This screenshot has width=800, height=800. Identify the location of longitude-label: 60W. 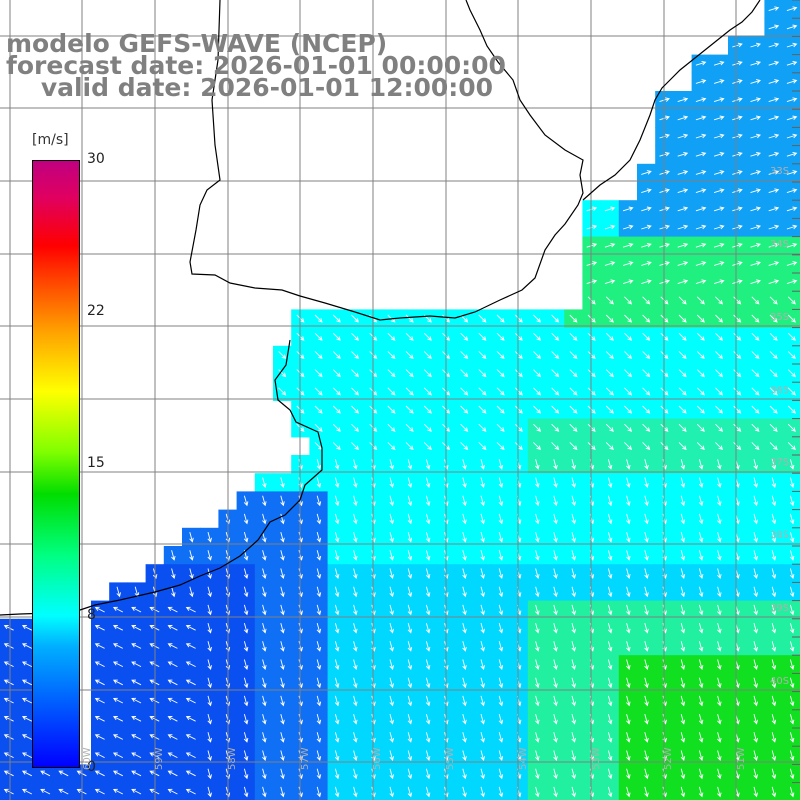
(87, 758).